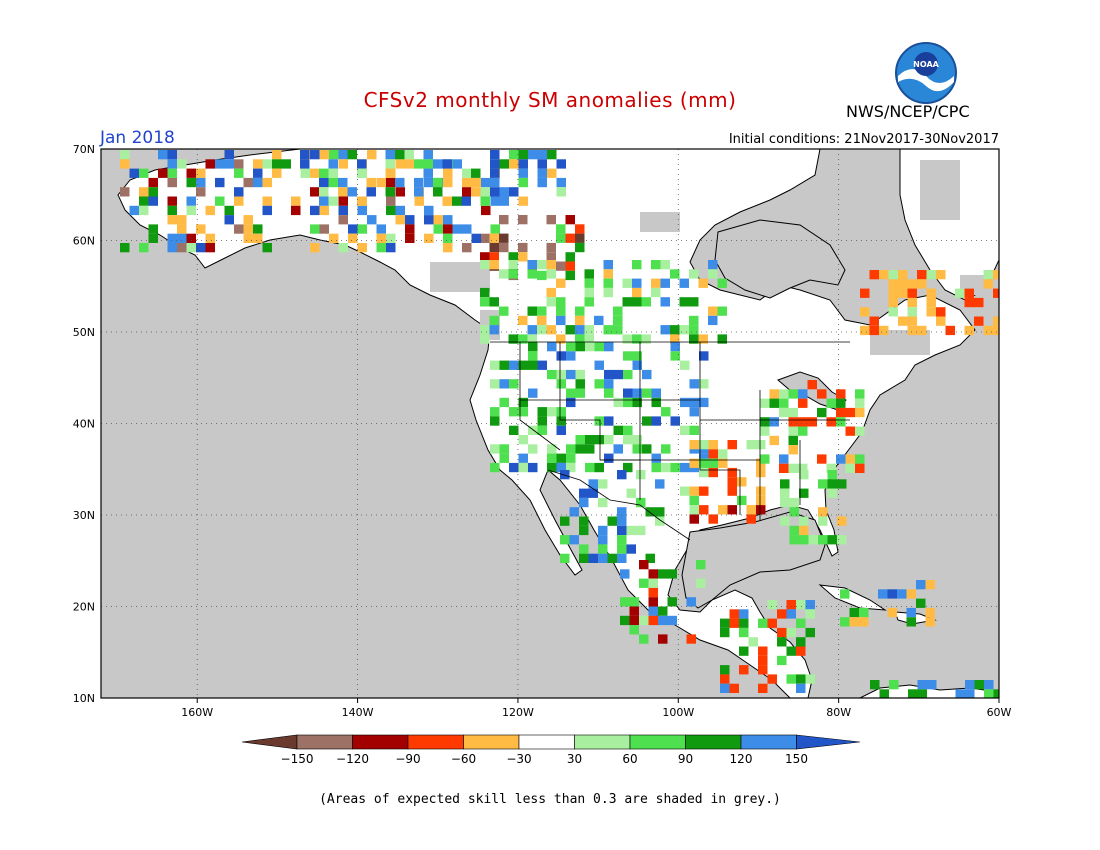 This screenshot has width=1100, height=850. I want to click on colorbar-bin, so click(657, 742).